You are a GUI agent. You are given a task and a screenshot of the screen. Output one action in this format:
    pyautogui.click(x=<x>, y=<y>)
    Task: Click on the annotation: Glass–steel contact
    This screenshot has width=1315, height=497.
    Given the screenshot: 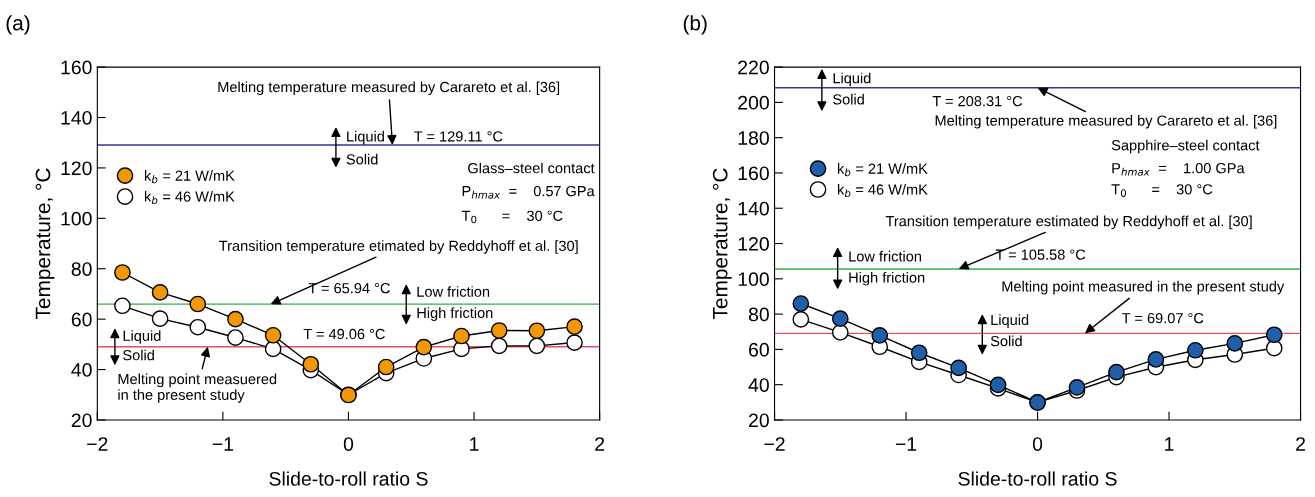 What is the action you would take?
    pyautogui.click(x=531, y=168)
    